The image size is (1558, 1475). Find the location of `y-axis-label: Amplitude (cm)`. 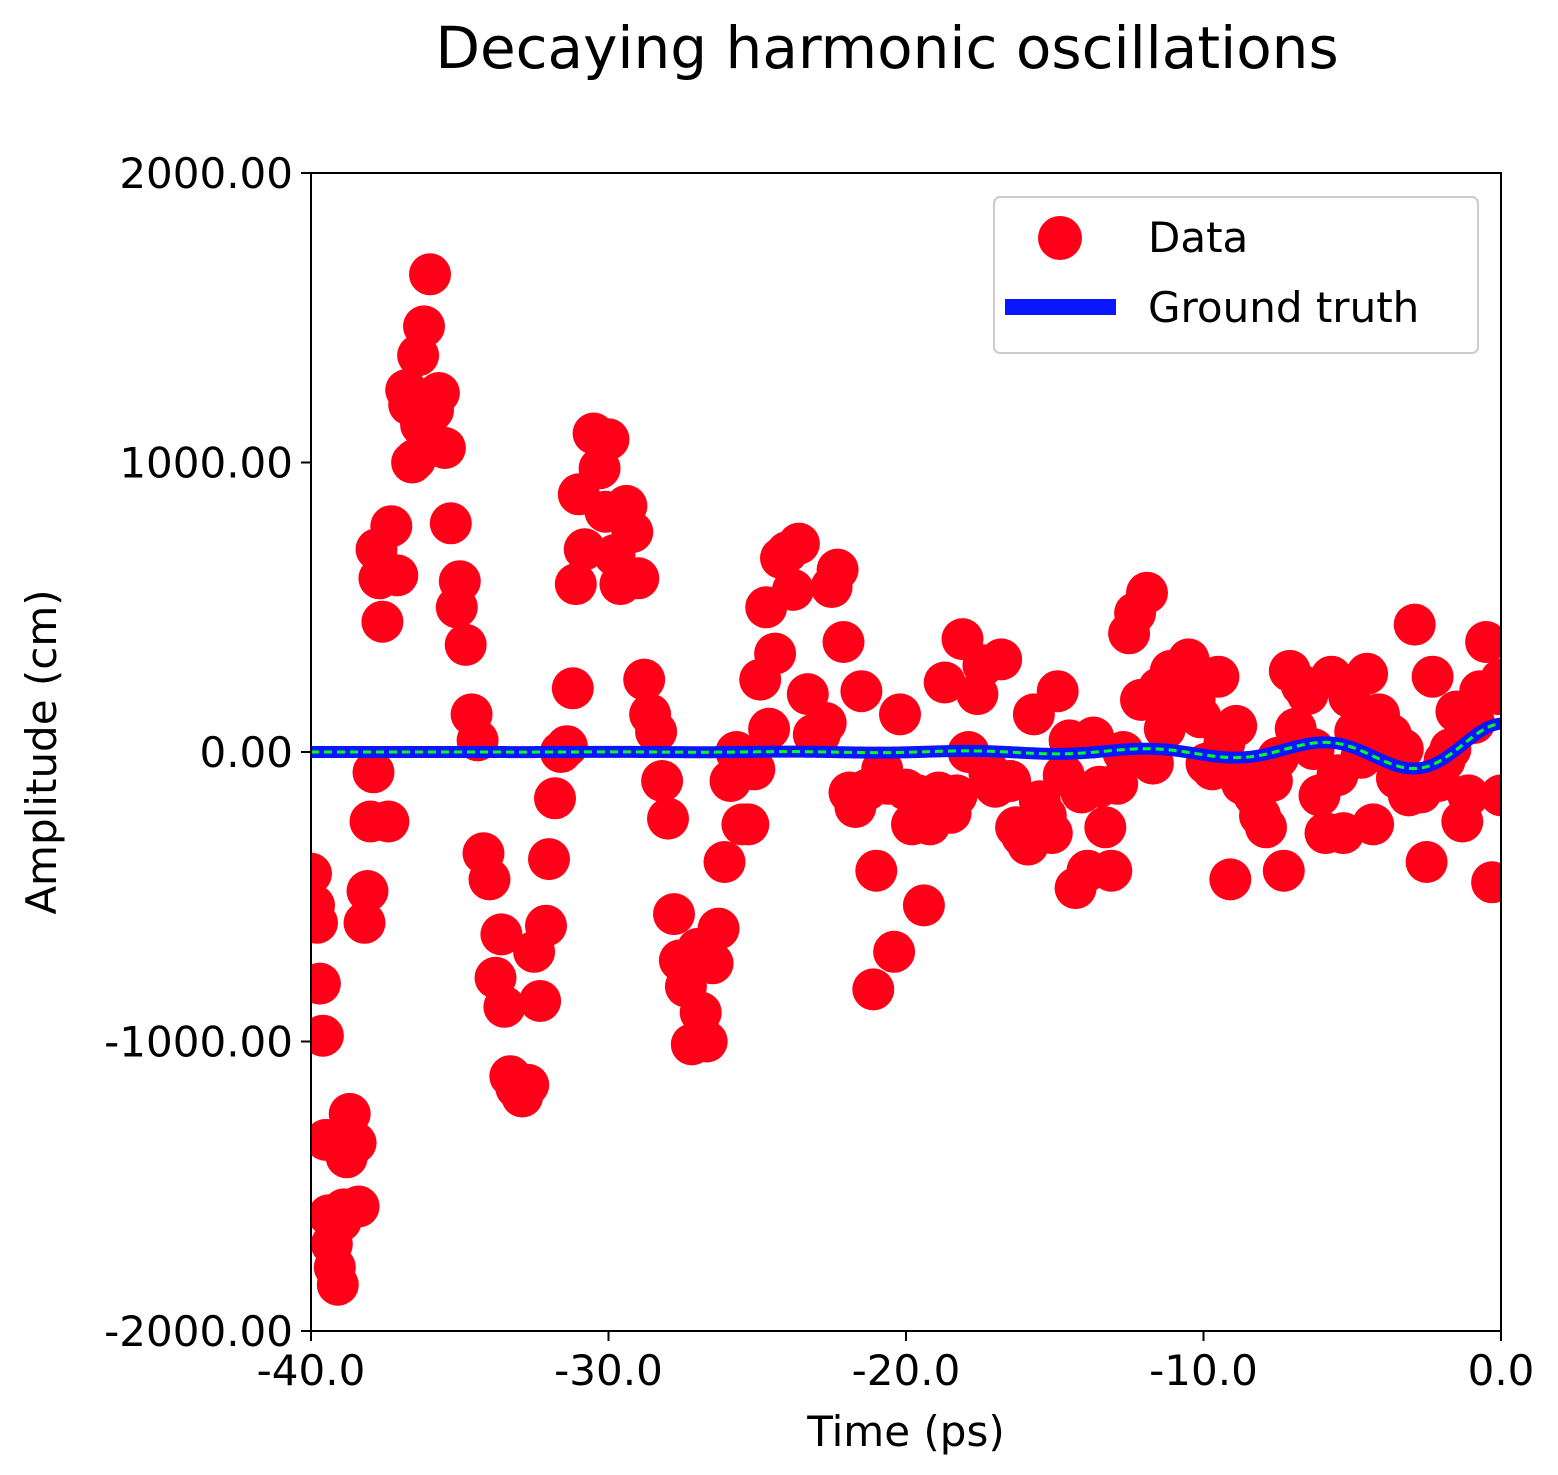

y-axis-label: Amplitude (cm) is located at coordinates (41, 751).